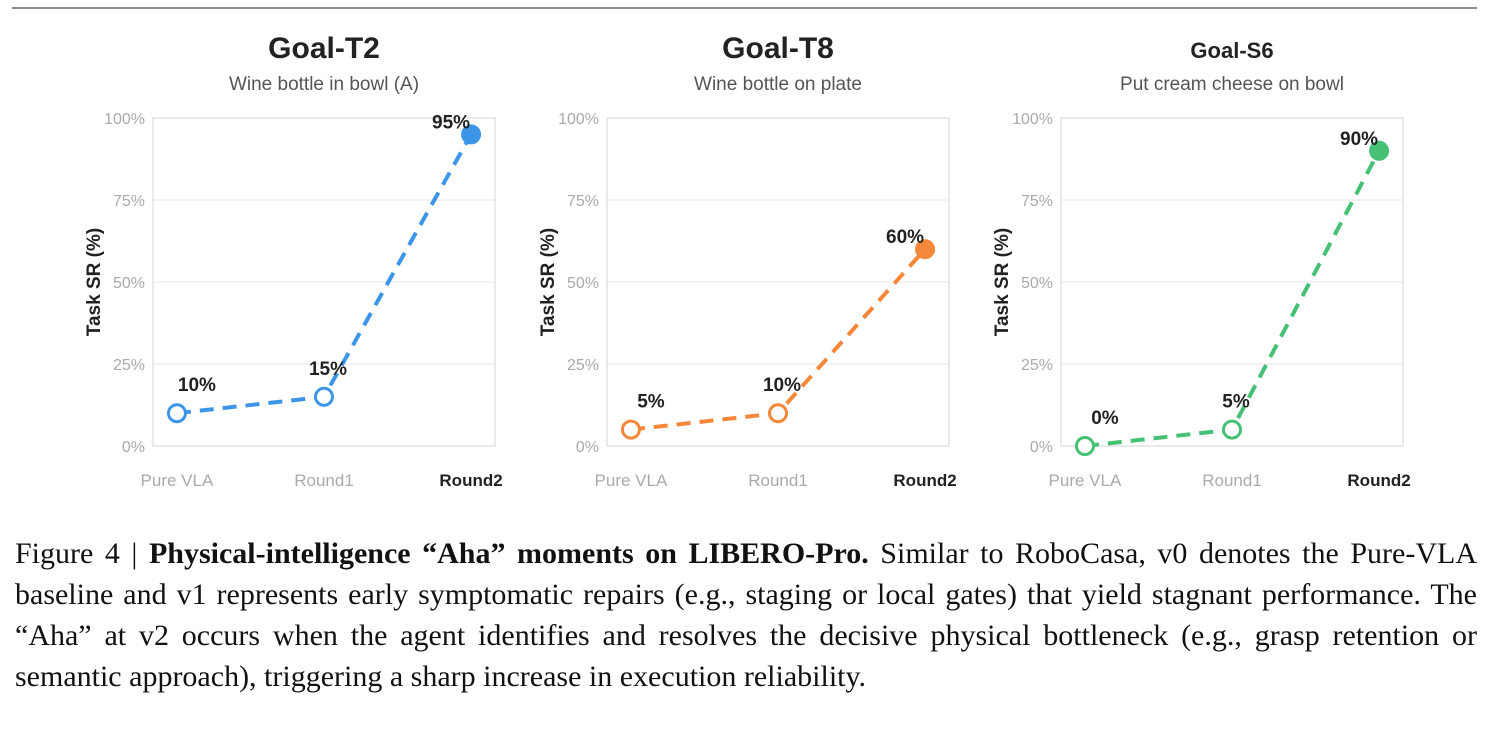 Image resolution: width=1493 pixels, height=741 pixels. Describe the element at coordinates (778, 48) in the screenshot. I see `chart-title: Goal-T8` at that location.